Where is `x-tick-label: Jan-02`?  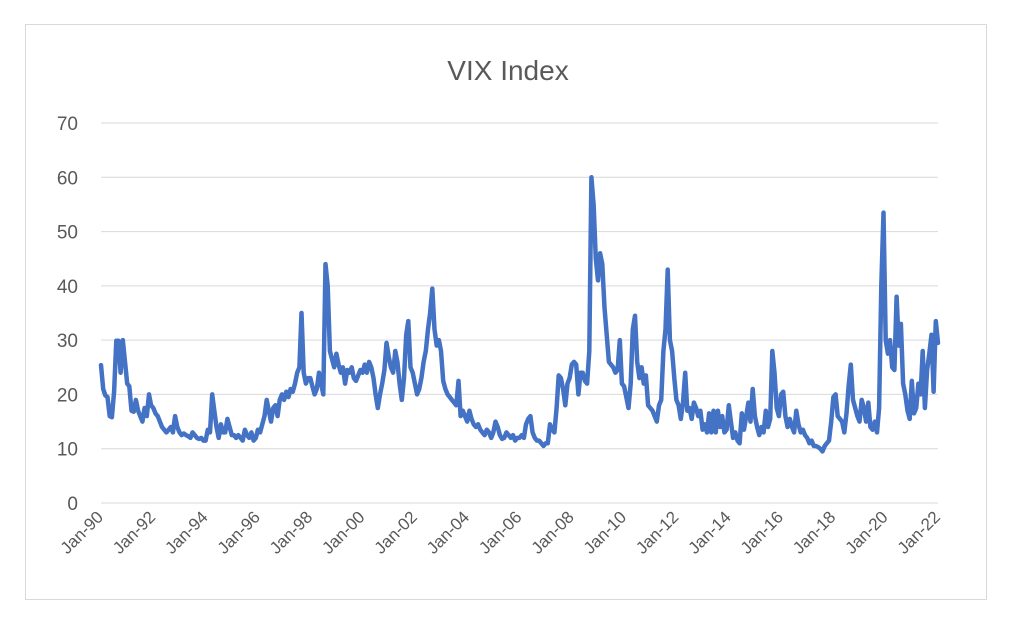
x-tick-label: Jan-02 is located at coordinates (396, 533).